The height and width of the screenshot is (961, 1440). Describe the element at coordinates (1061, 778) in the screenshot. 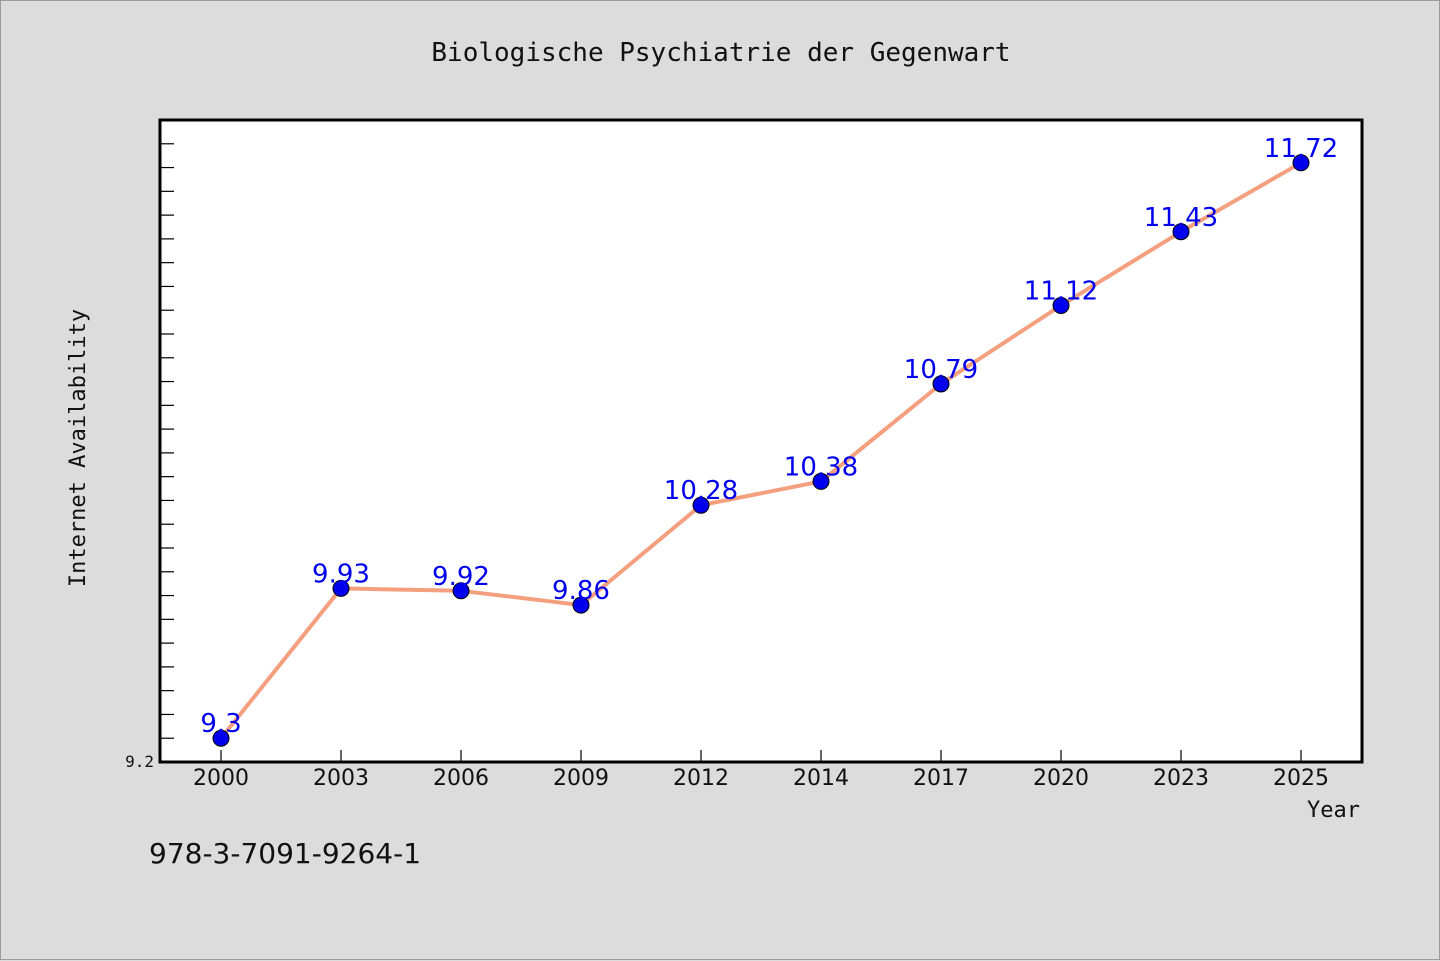

I see `x-tick-label: 2020` at that location.